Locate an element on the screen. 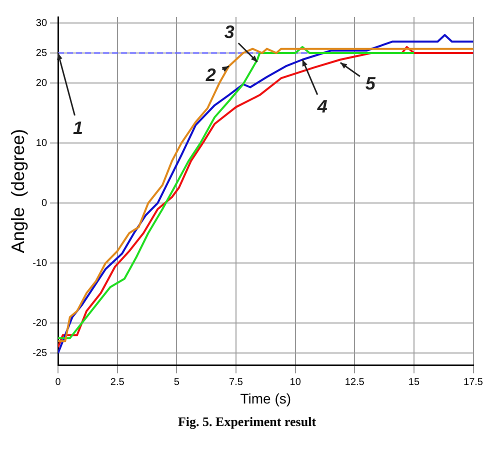  x-tick-label: 5 is located at coordinates (177, 382).